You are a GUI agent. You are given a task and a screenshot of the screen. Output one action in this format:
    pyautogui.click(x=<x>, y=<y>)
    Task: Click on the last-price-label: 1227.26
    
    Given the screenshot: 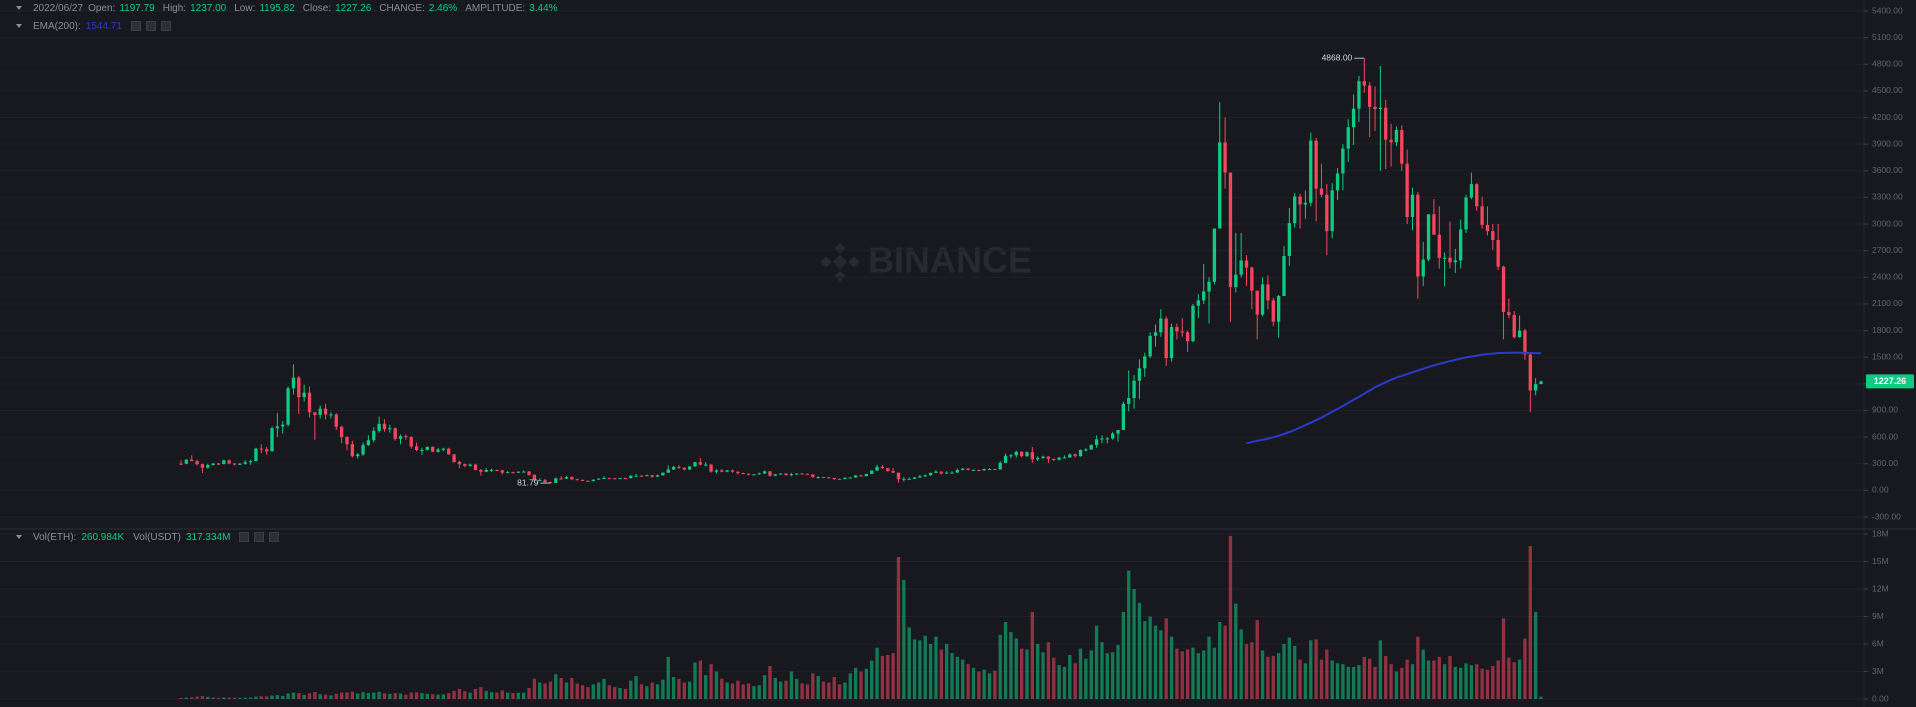 What is the action you would take?
    pyautogui.click(x=1890, y=381)
    